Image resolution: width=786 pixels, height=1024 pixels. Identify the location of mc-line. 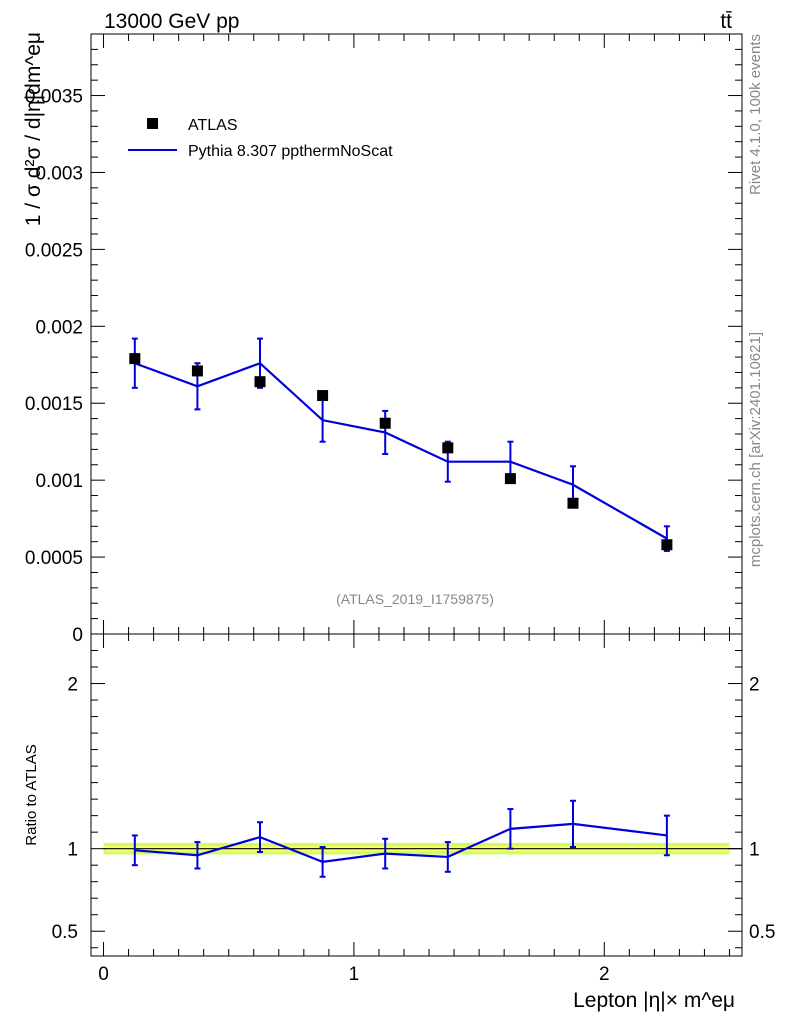
(401, 450).